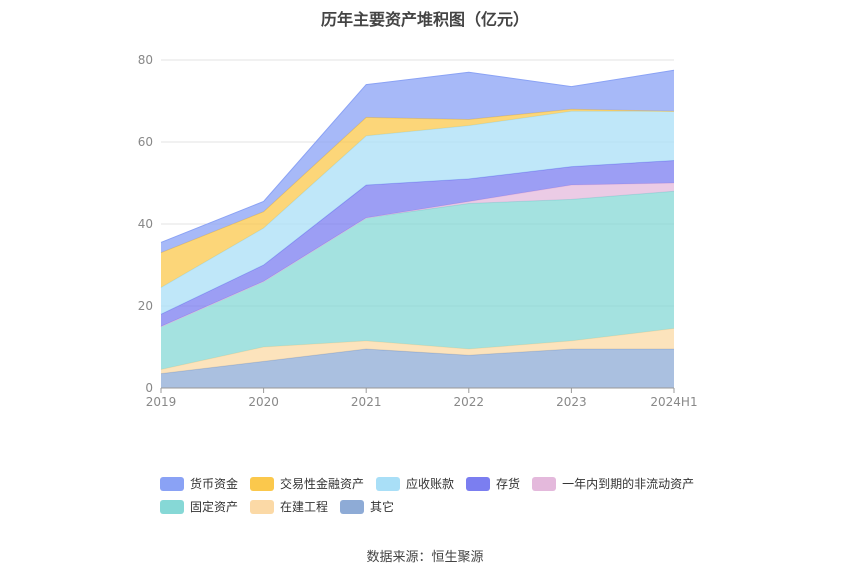 This screenshot has height=575, width=850. What do you see at coordinates (145, 306) in the screenshot?
I see `y-tick-label: 20` at bounding box center [145, 306].